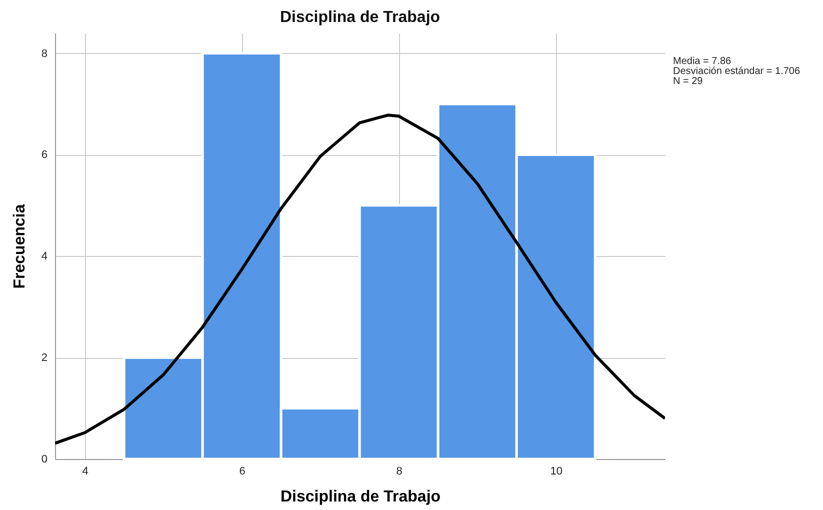  I want to click on x-axis-title: Disciplina de Trabajo, so click(360, 497).